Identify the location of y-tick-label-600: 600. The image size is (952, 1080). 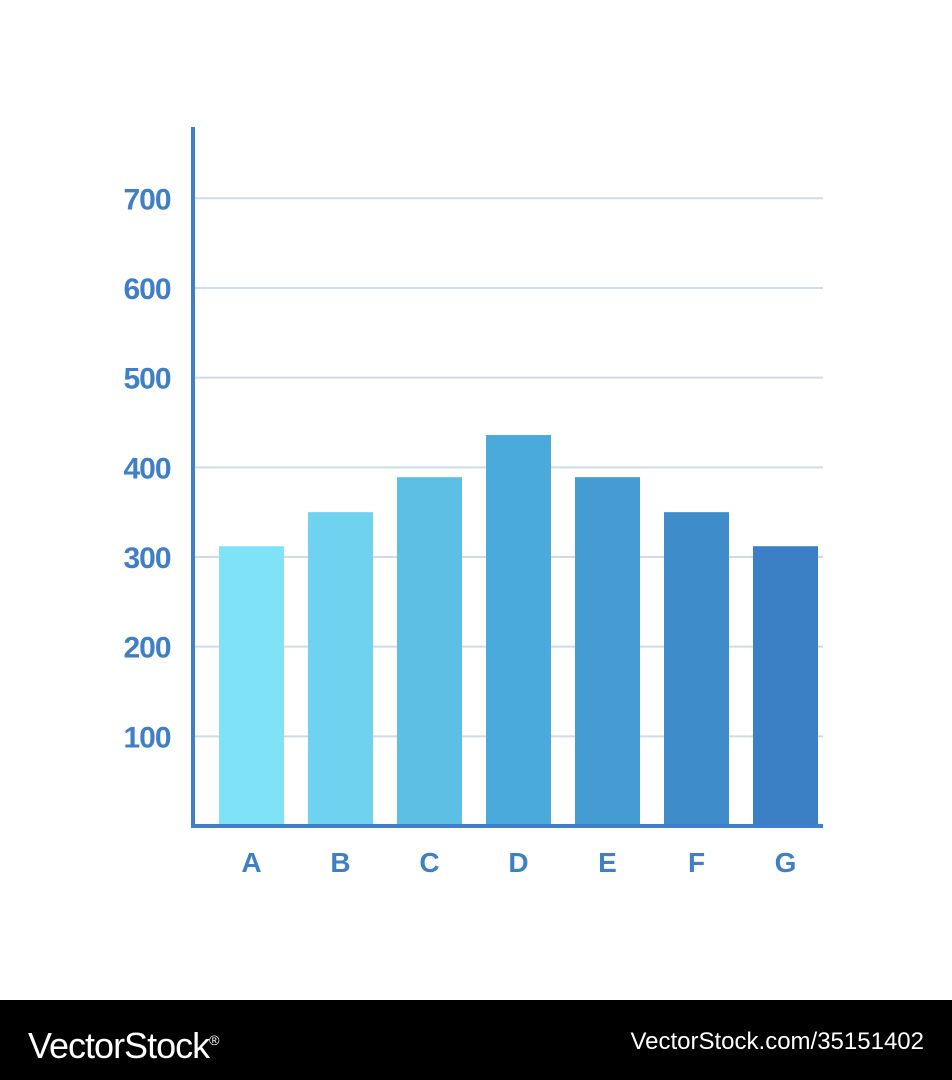
(146, 289).